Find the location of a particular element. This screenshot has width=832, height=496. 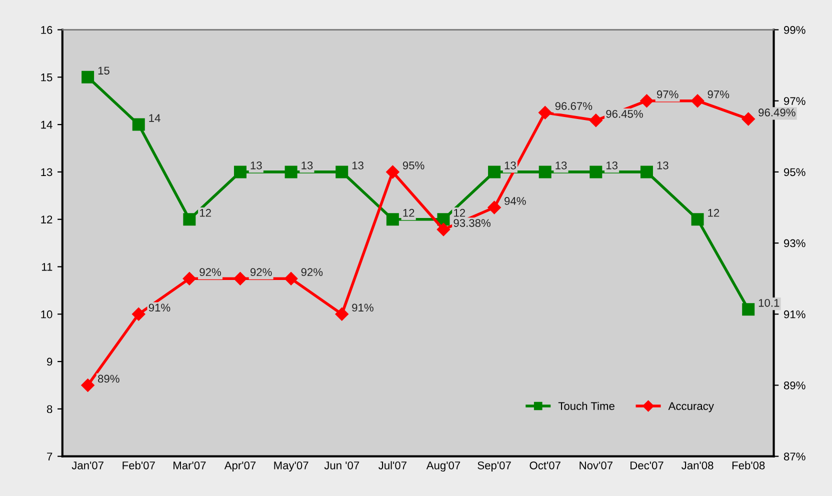

data-label: 96.49% is located at coordinates (777, 112).